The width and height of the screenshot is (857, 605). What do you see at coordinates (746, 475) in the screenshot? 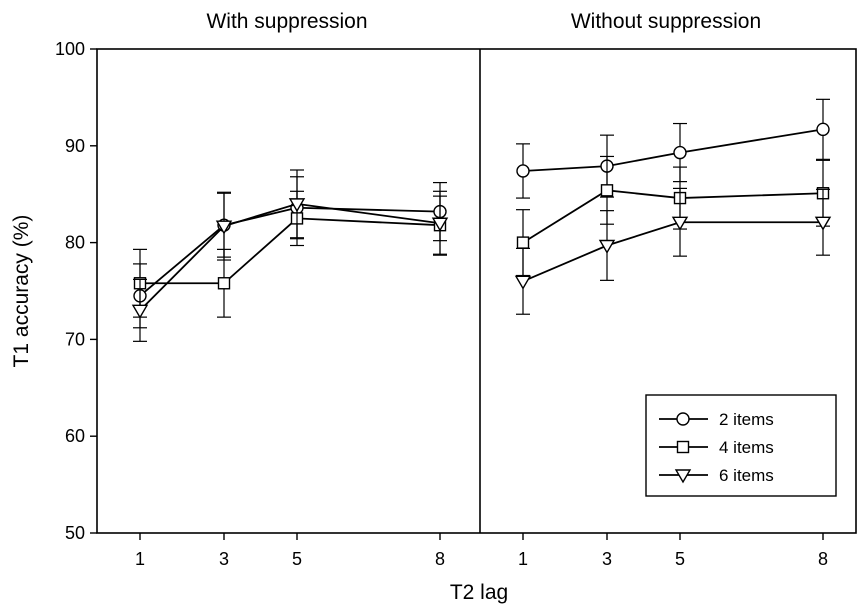
I see `legend-label: 6 items` at bounding box center [746, 475].